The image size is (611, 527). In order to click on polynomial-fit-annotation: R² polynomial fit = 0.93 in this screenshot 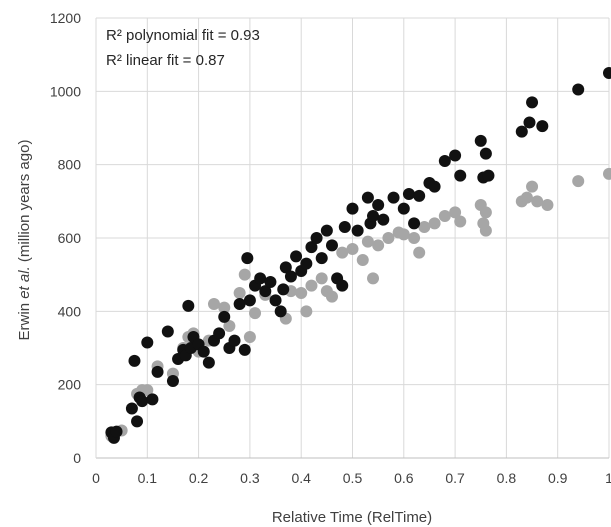, I will do `click(183, 35)`.